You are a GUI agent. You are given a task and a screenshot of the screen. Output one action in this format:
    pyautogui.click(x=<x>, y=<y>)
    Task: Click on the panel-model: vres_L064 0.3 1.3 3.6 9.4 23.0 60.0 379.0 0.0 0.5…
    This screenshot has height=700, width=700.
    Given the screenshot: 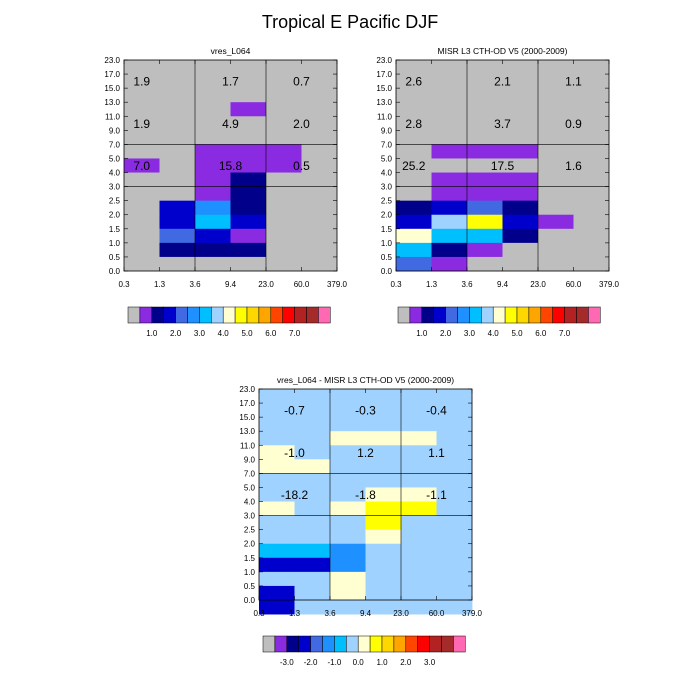 What is the action you would take?
    pyautogui.click(x=225, y=192)
    